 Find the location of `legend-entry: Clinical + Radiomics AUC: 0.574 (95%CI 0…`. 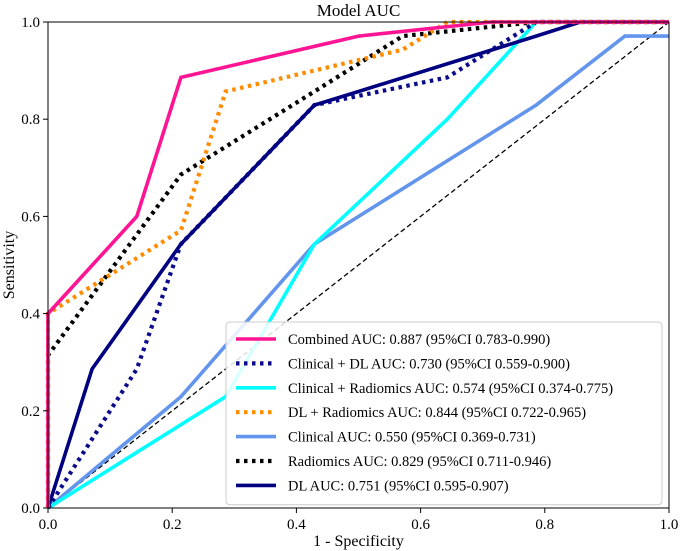

legend-entry: Clinical + Radiomics AUC: 0.574 (95%CI 0… is located at coordinates (450, 389).